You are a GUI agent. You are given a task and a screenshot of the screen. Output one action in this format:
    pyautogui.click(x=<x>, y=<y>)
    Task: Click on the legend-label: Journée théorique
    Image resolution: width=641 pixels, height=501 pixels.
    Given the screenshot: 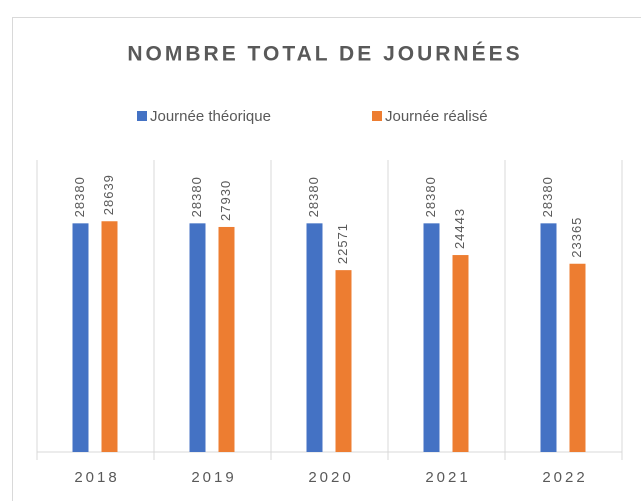 What is the action you would take?
    pyautogui.click(x=210, y=116)
    